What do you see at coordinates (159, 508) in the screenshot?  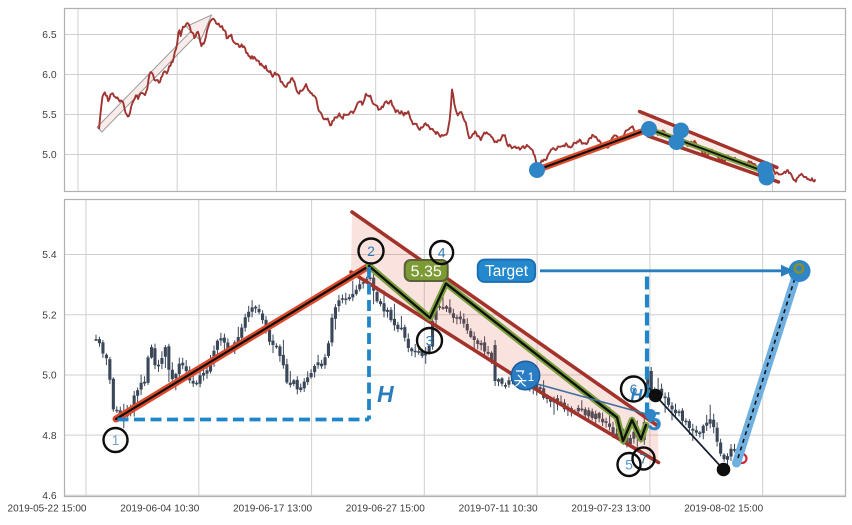 I see `svg-text: 2019-06-04 10:30` at bounding box center [159, 508].